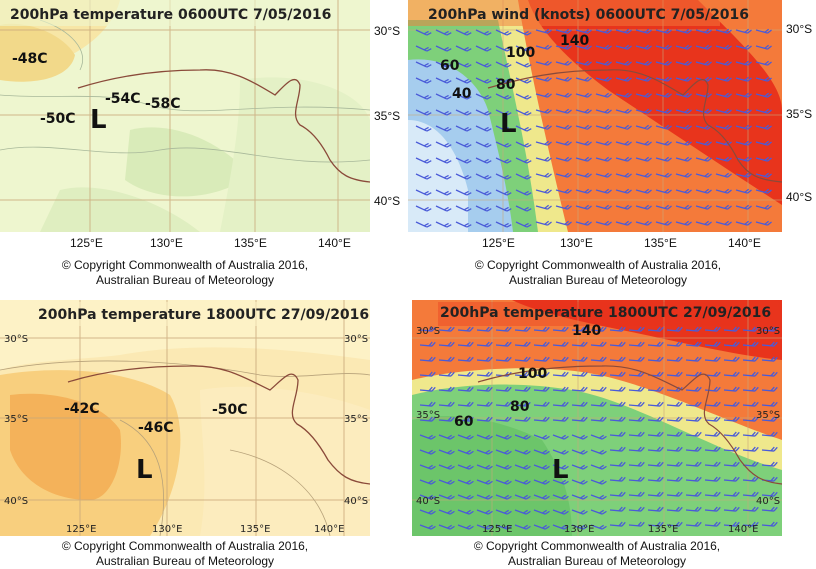 Image resolution: width=816 pixels, height=569 pixels. I want to click on lat-tick: 40°S, so click(356, 501).